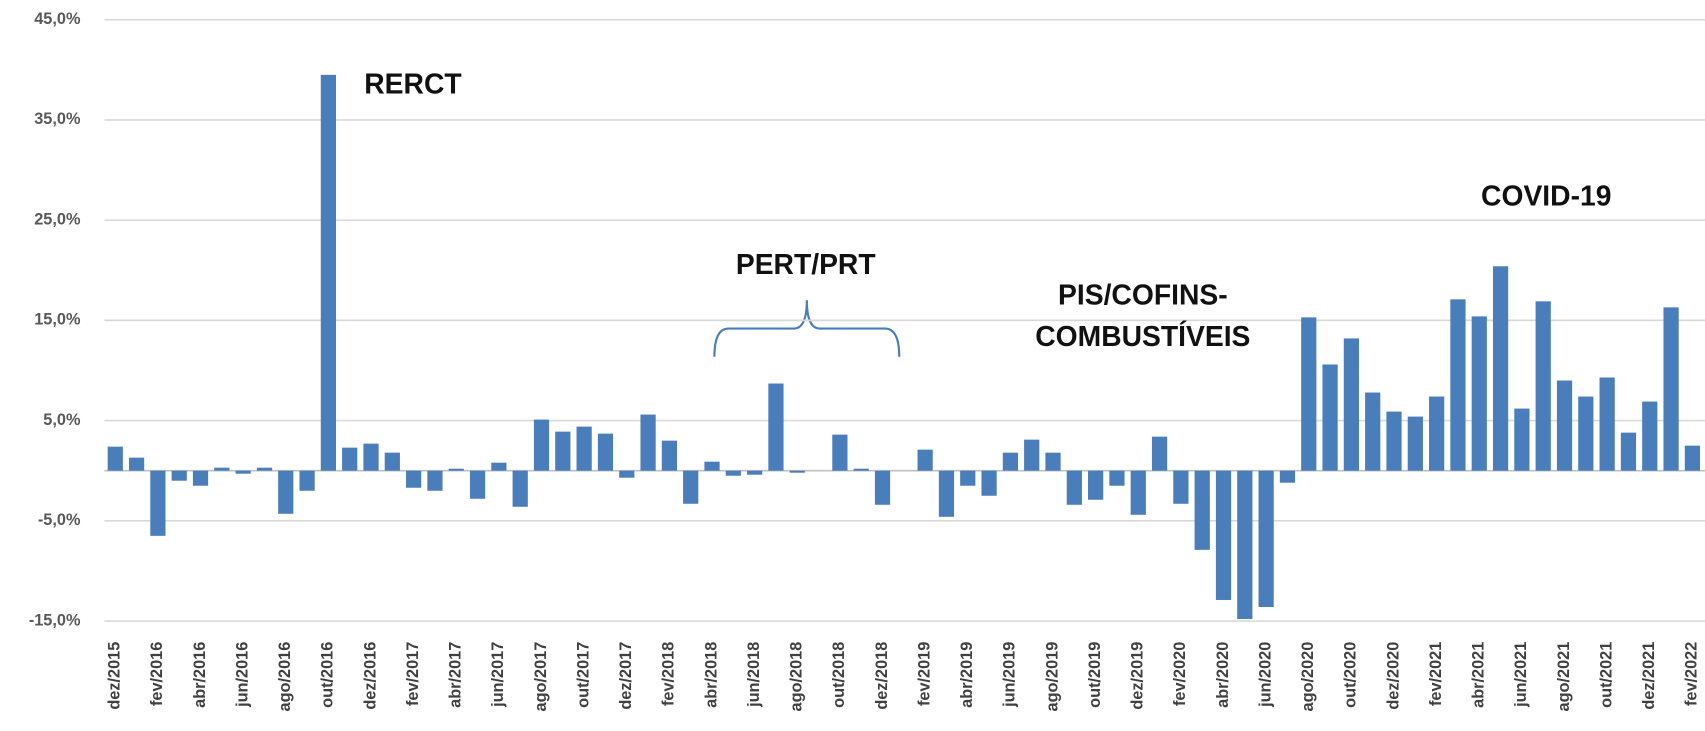 Image resolution: width=1705 pixels, height=731 pixels. Describe the element at coordinates (626, 676) in the screenshot. I see `x-tick-label: dez/2017` at that location.